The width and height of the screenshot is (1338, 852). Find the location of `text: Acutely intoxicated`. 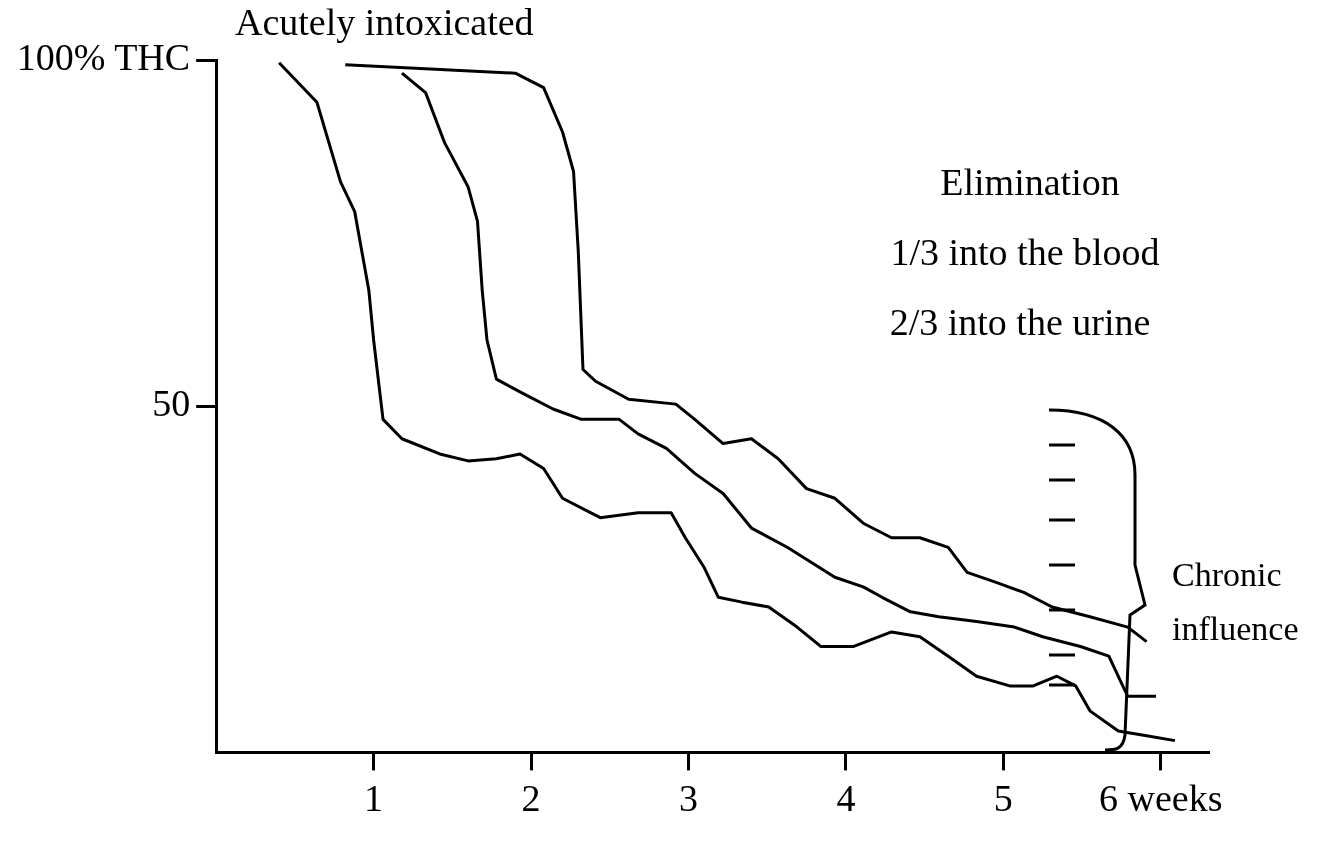

text: Acutely intoxicated is located at coordinates (384, 22).